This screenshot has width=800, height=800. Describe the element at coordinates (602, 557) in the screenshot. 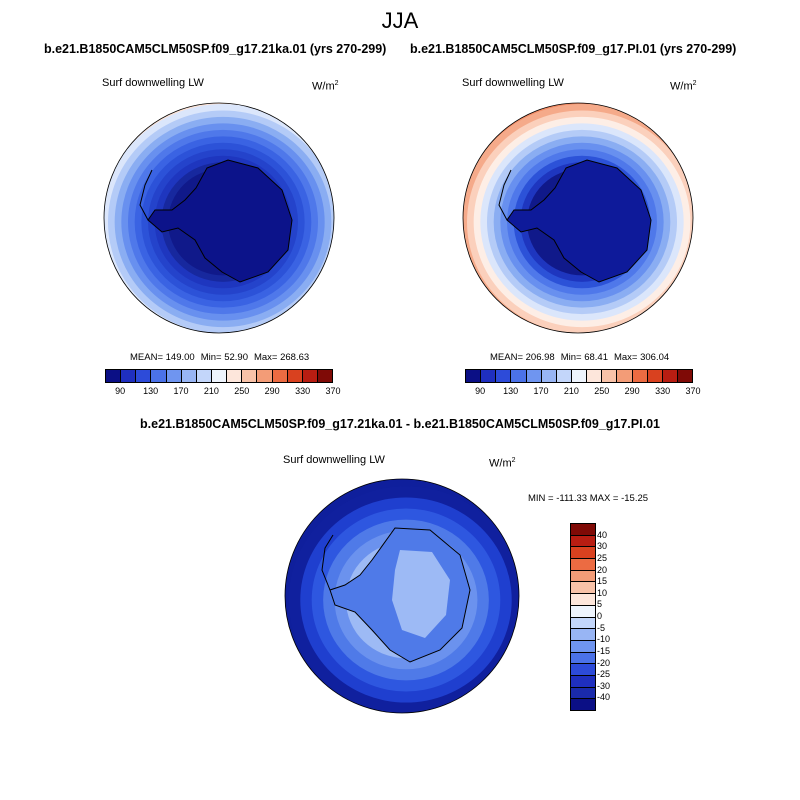

I see `colorbar-tick-label: 25` at that location.